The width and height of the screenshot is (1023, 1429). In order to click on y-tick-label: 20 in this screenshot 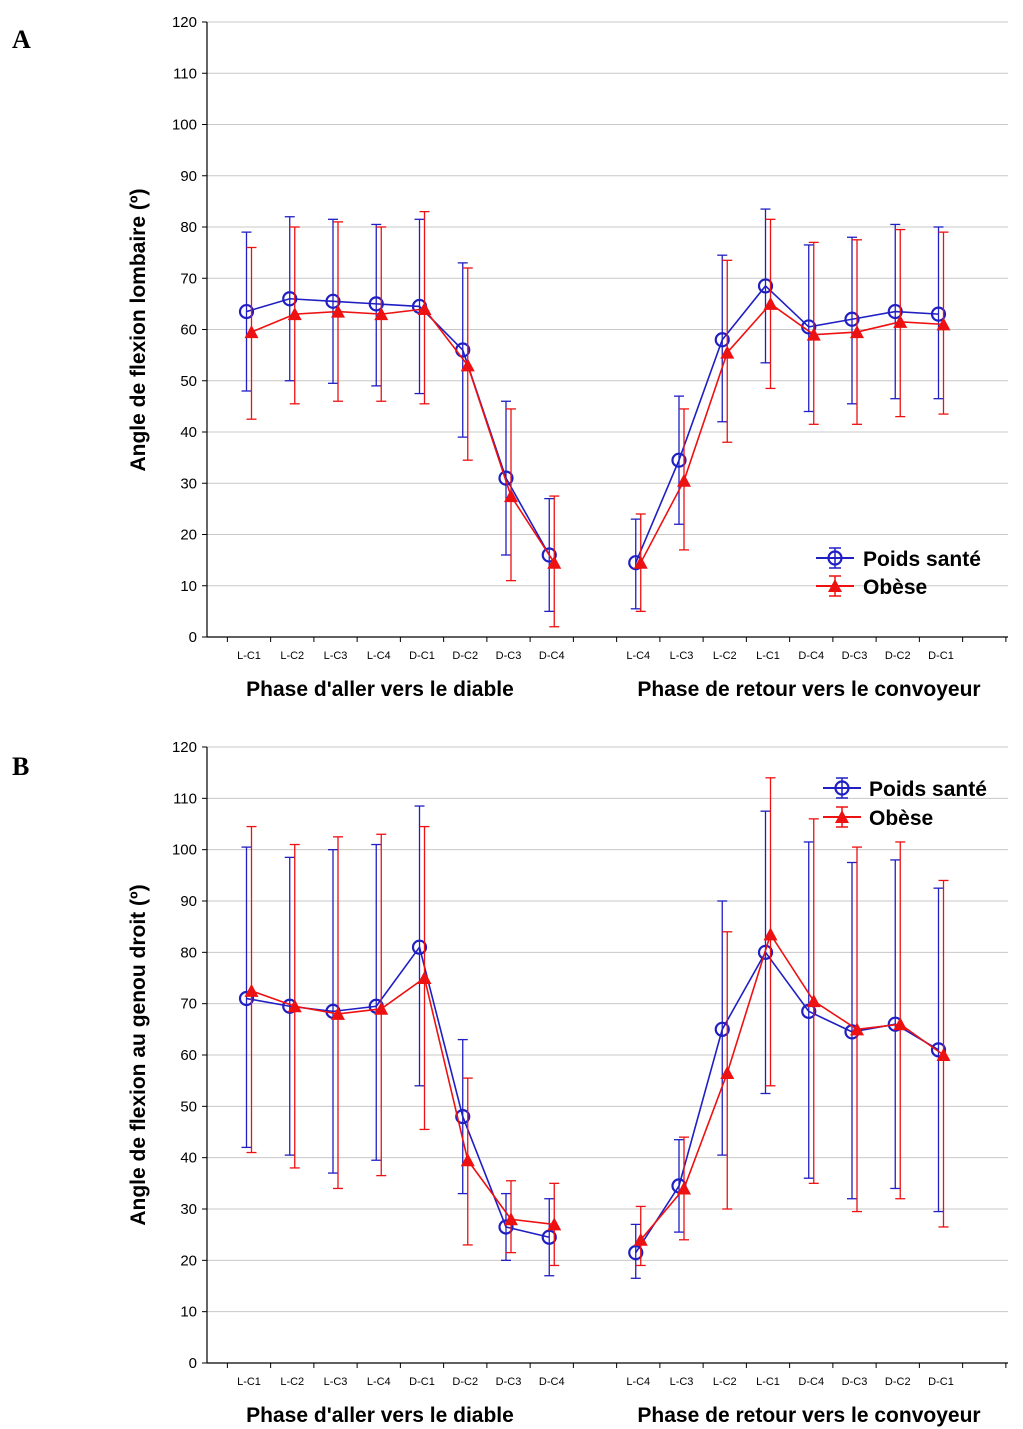, I will do `click(188, 1260)`.